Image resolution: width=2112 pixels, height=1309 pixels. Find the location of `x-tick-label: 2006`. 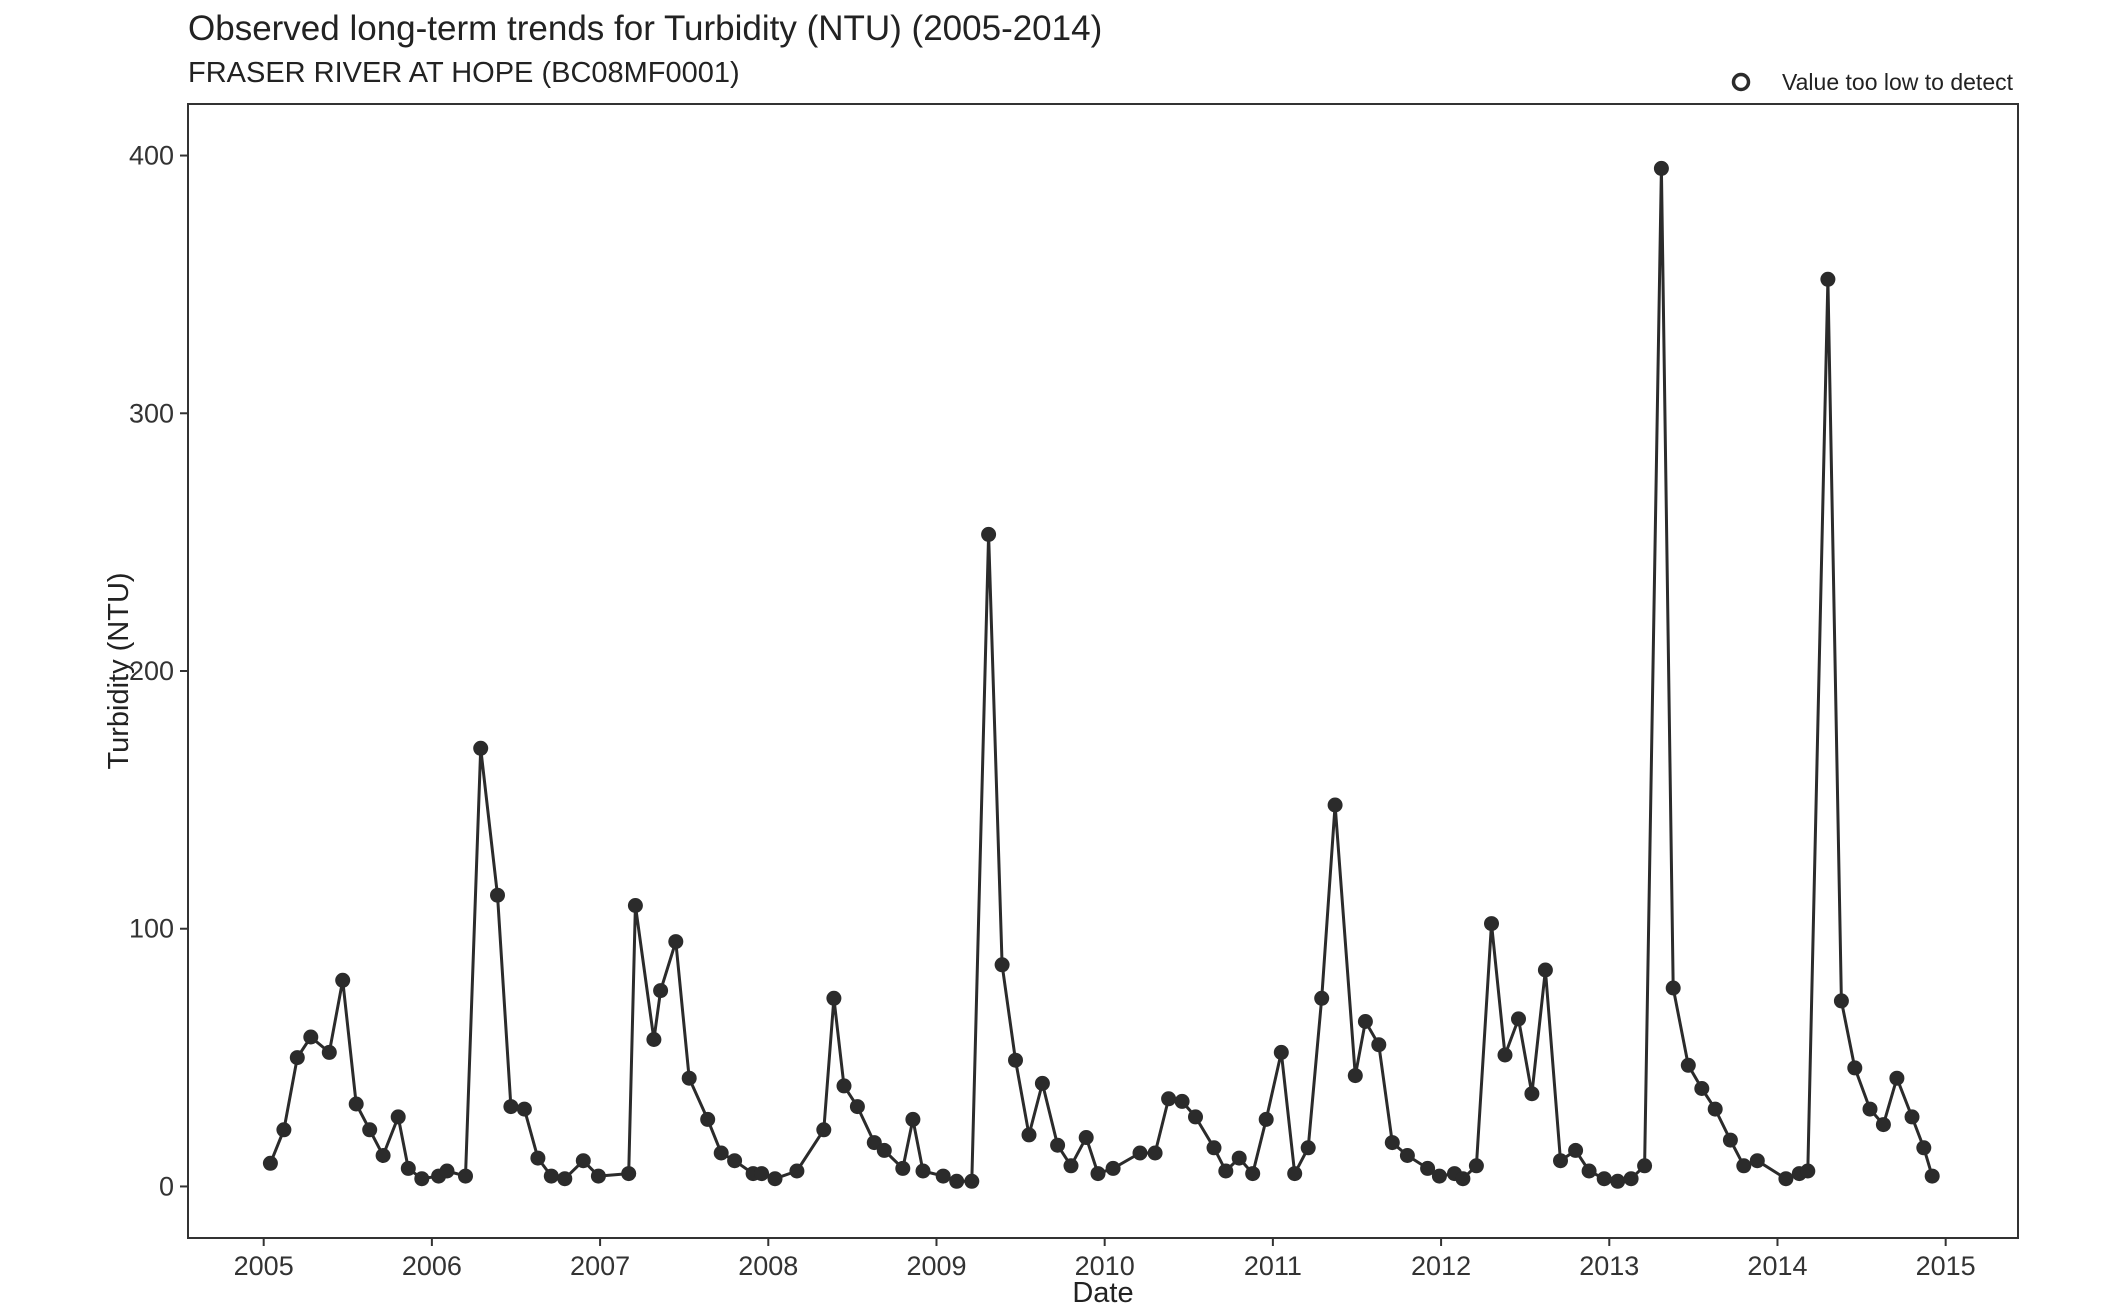

x-tick-label: 2006 is located at coordinates (432, 1266).